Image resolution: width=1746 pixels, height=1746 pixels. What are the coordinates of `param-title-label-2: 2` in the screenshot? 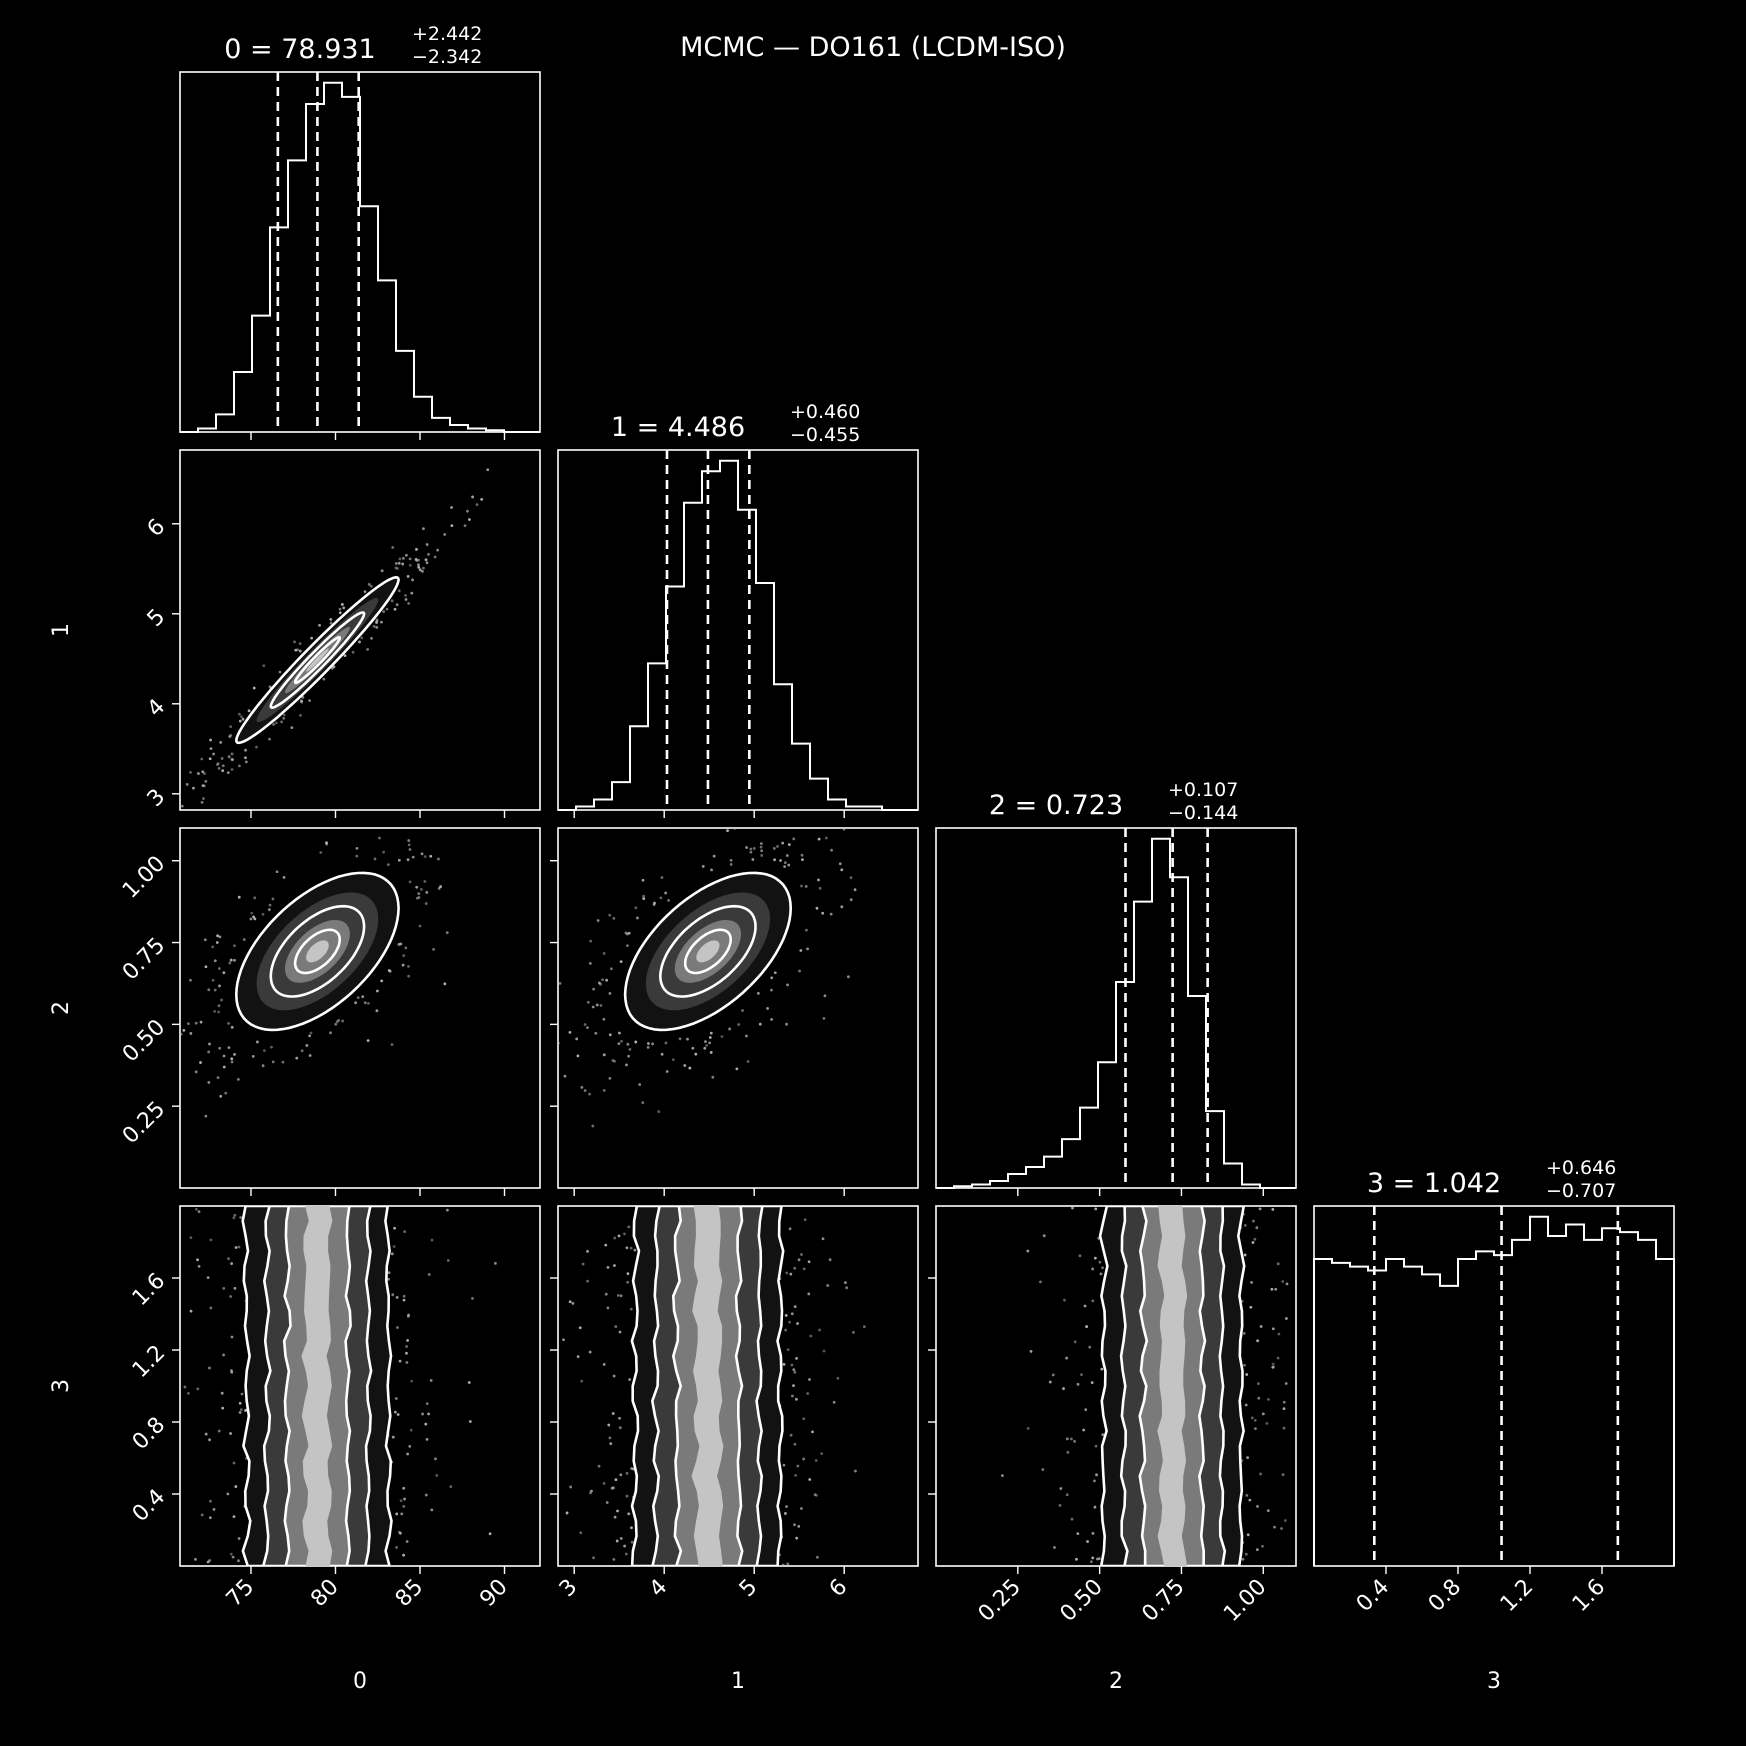 It's located at (997, 805).